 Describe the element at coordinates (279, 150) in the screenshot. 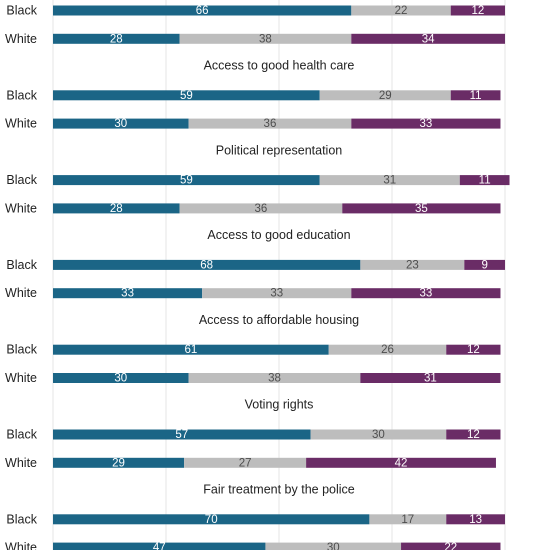

I see `category-title: Political representation` at that location.